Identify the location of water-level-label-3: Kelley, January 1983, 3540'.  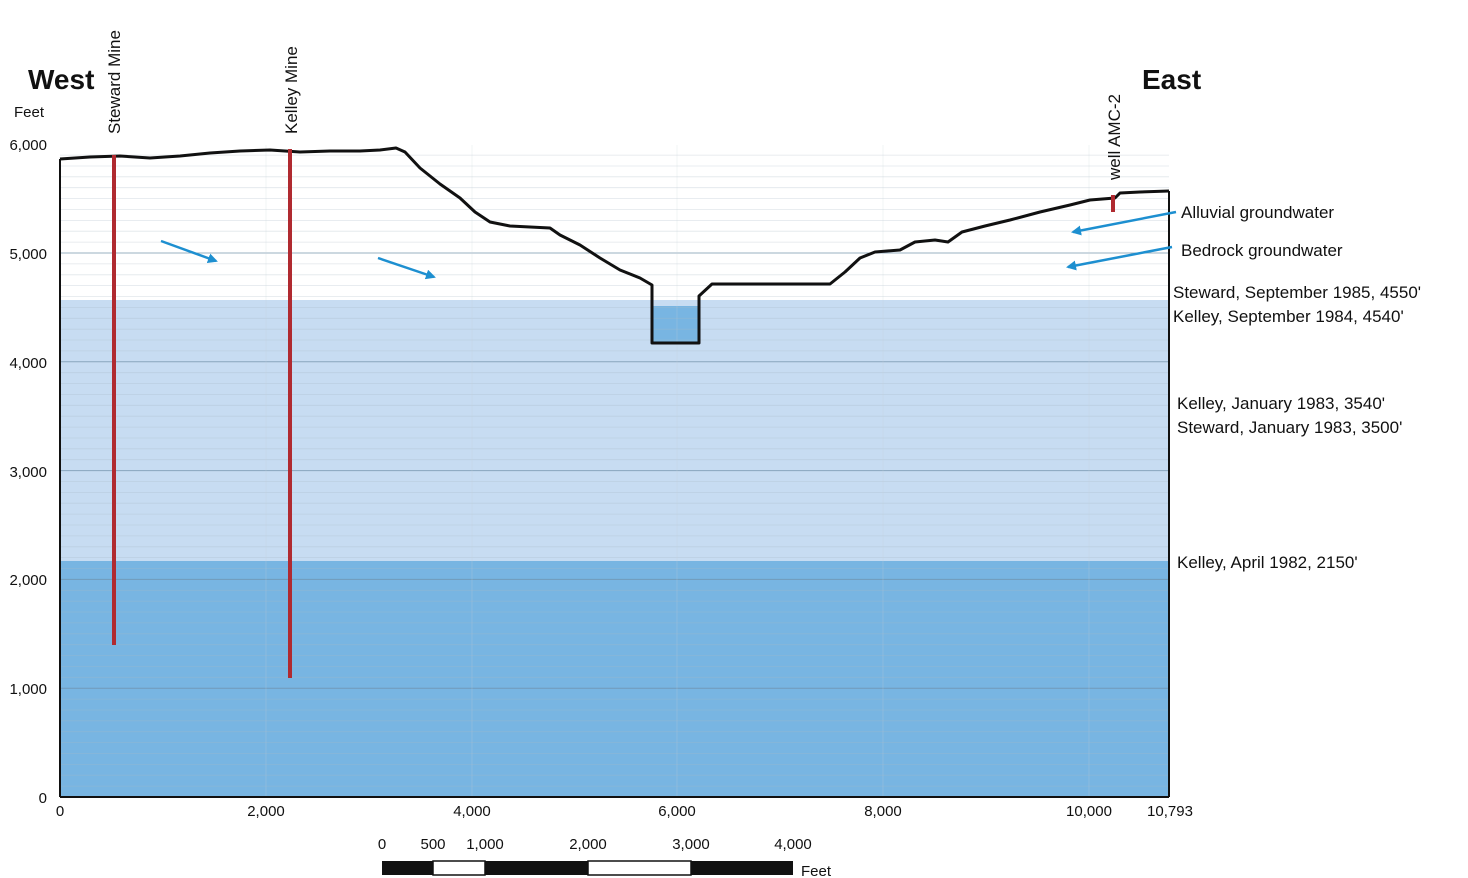
(1281, 403).